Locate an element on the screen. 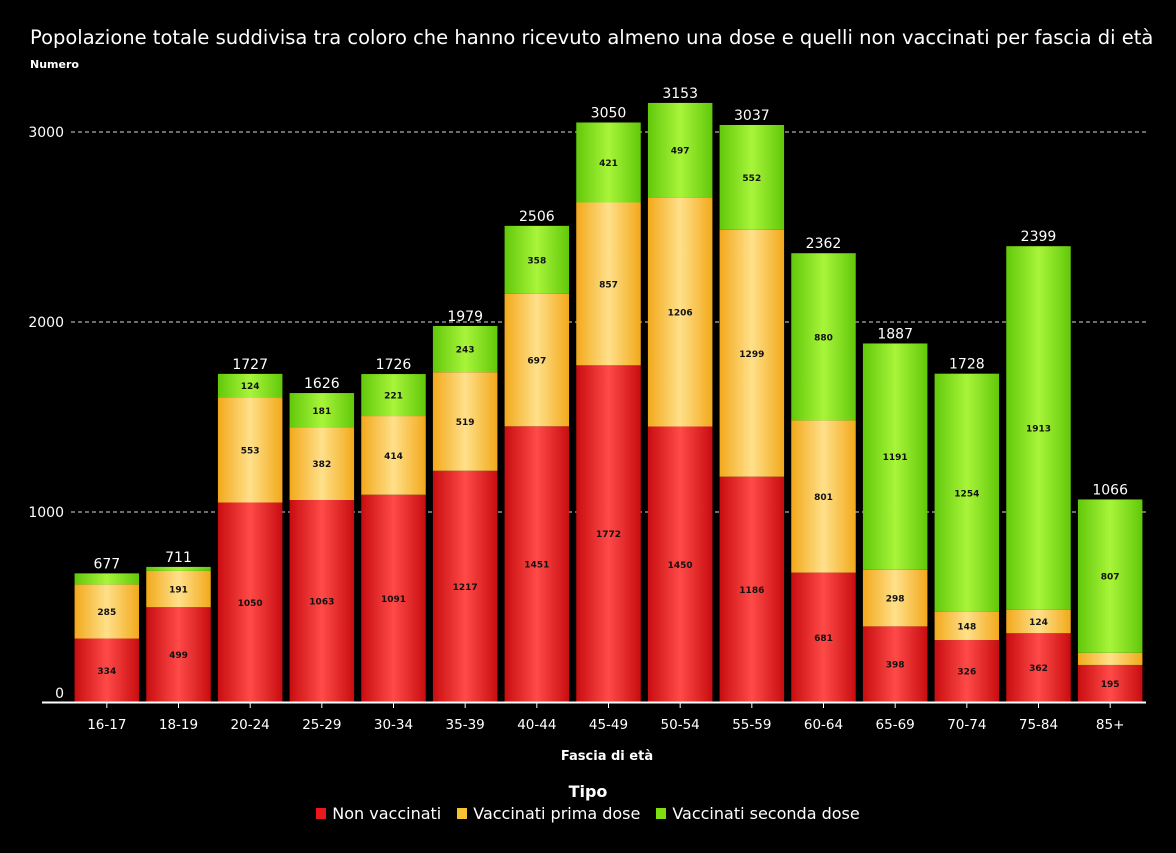 The height and width of the screenshot is (853, 1176). x-tick-label: 65-69 is located at coordinates (895, 725).